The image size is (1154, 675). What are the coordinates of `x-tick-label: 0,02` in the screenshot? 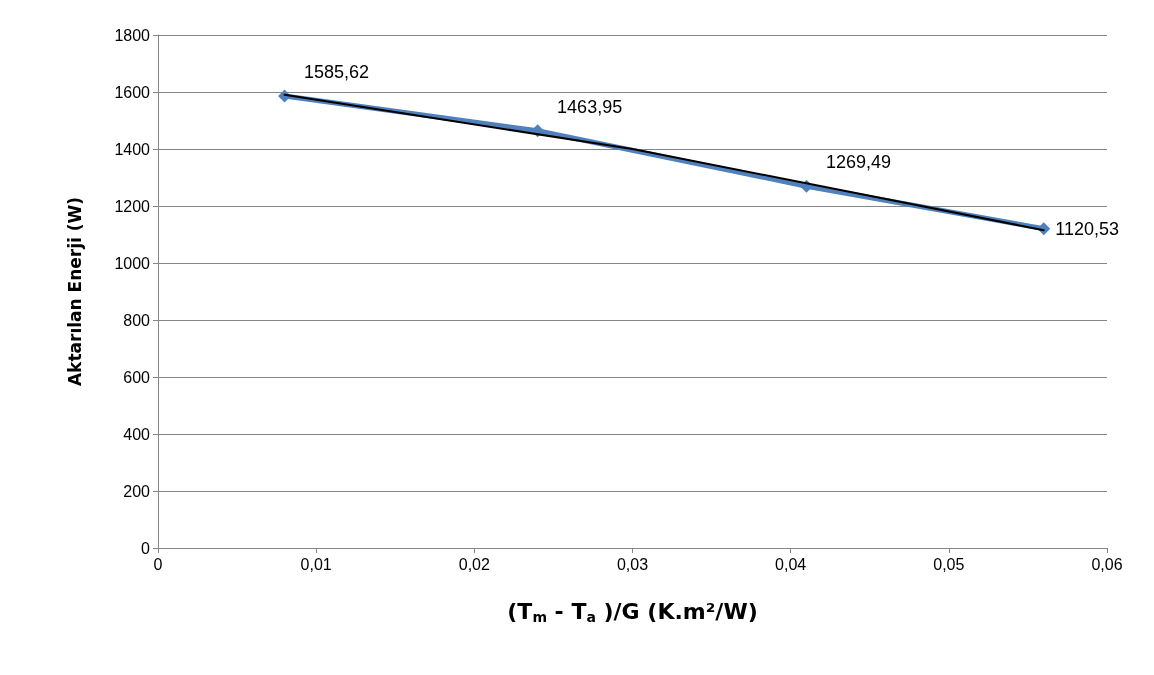 It's located at (474, 564).